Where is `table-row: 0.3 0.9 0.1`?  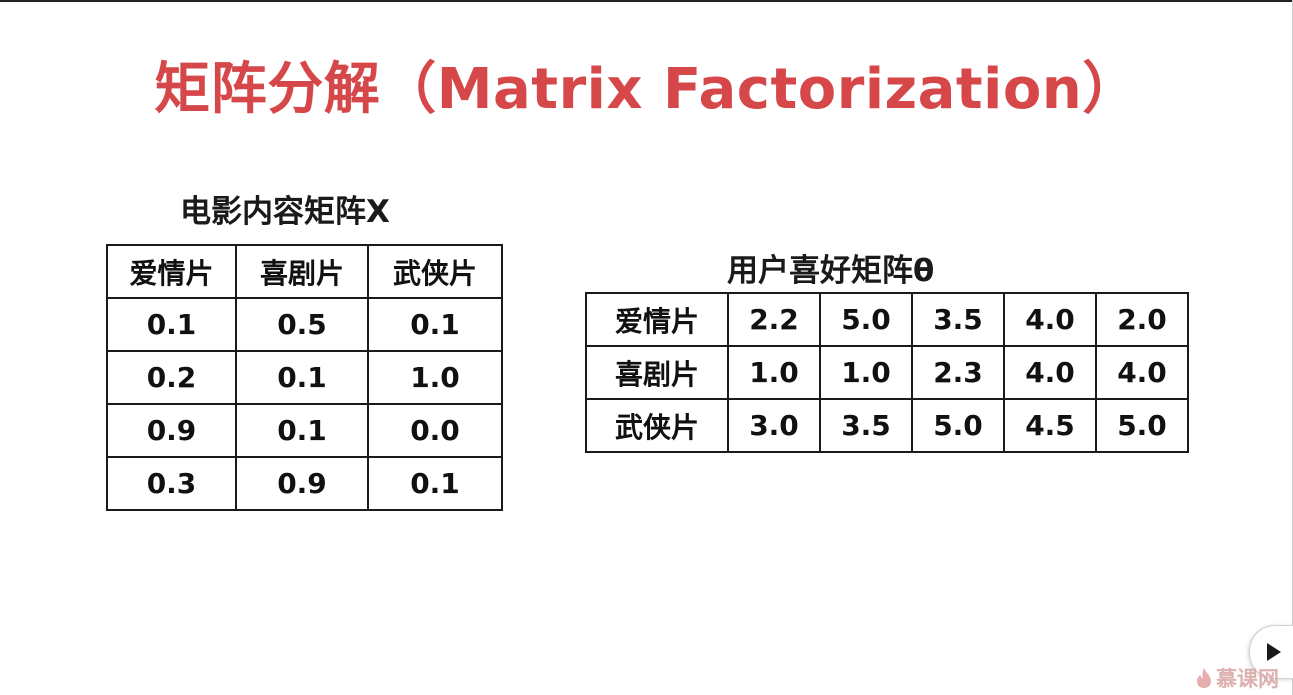 table-row: 0.3 0.9 0.1 is located at coordinates (304, 483).